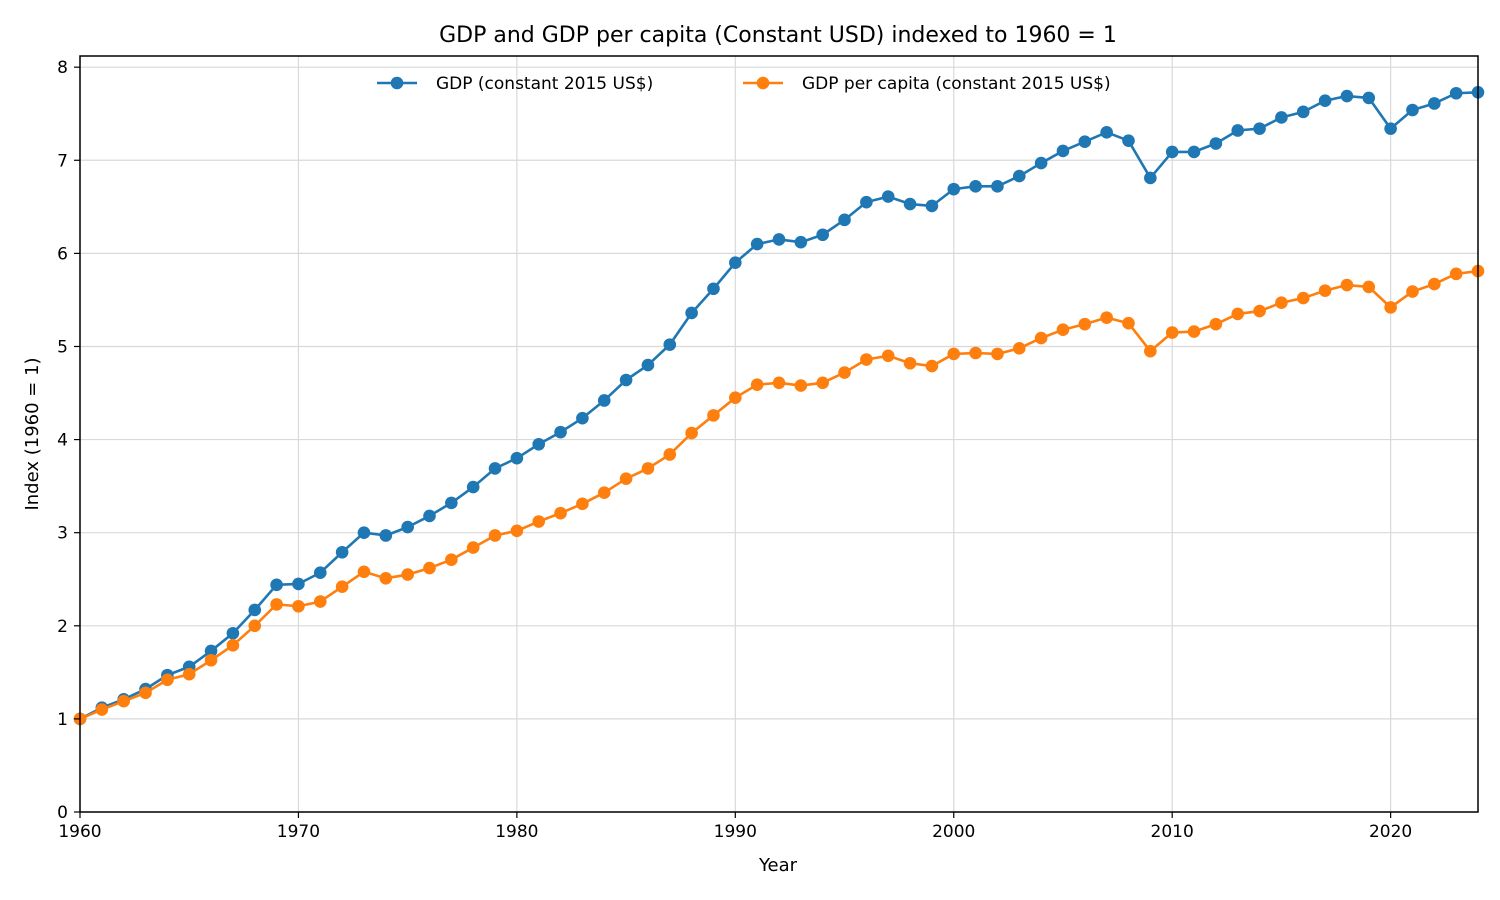  Describe the element at coordinates (62, 161) in the screenshot. I see `y-tick-label: 7` at that location.